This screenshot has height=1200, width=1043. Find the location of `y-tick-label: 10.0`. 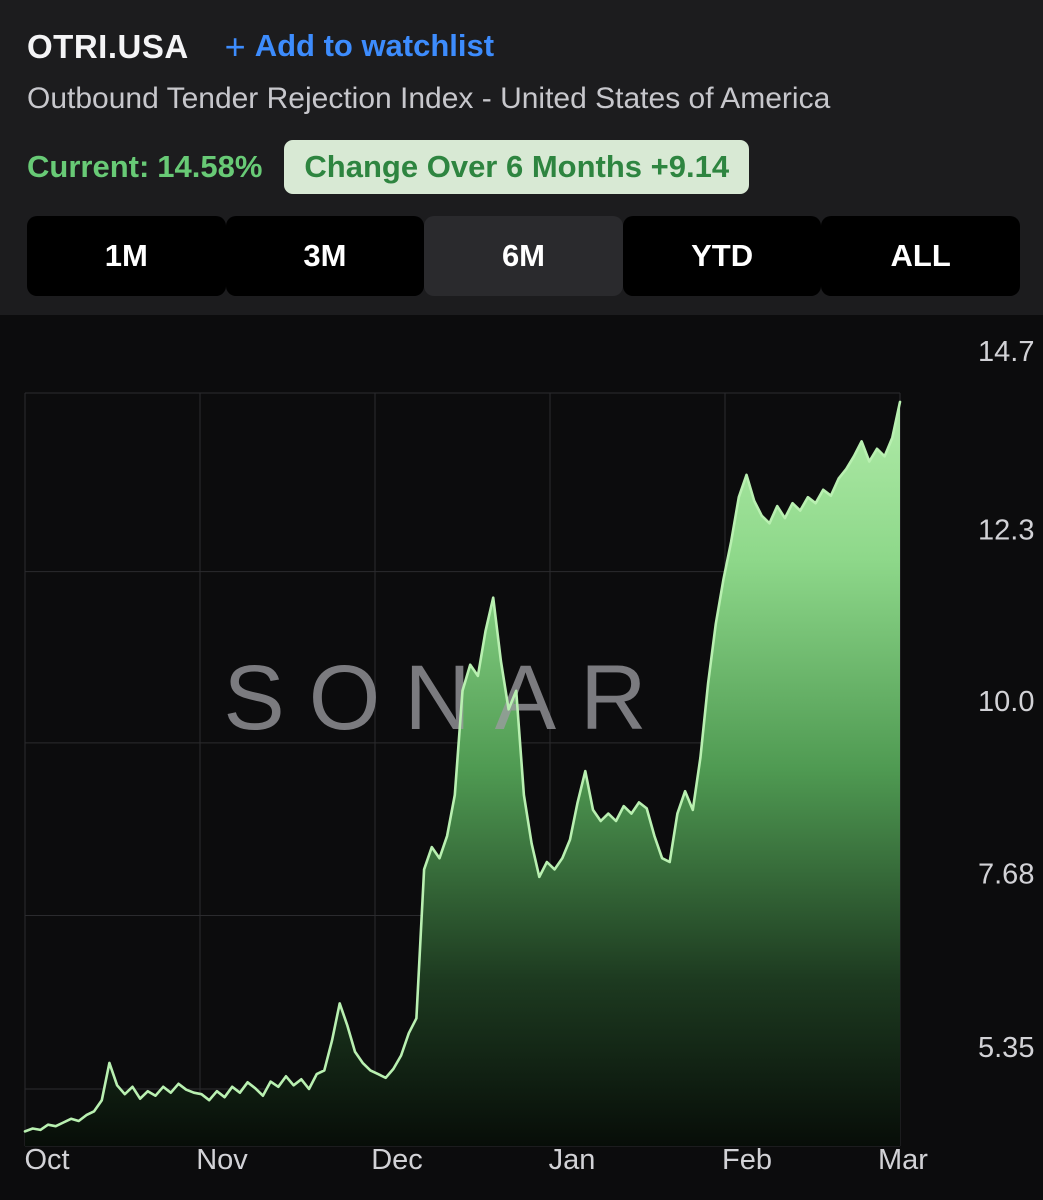

y-tick-label: 10.0 is located at coordinates (1006, 702).